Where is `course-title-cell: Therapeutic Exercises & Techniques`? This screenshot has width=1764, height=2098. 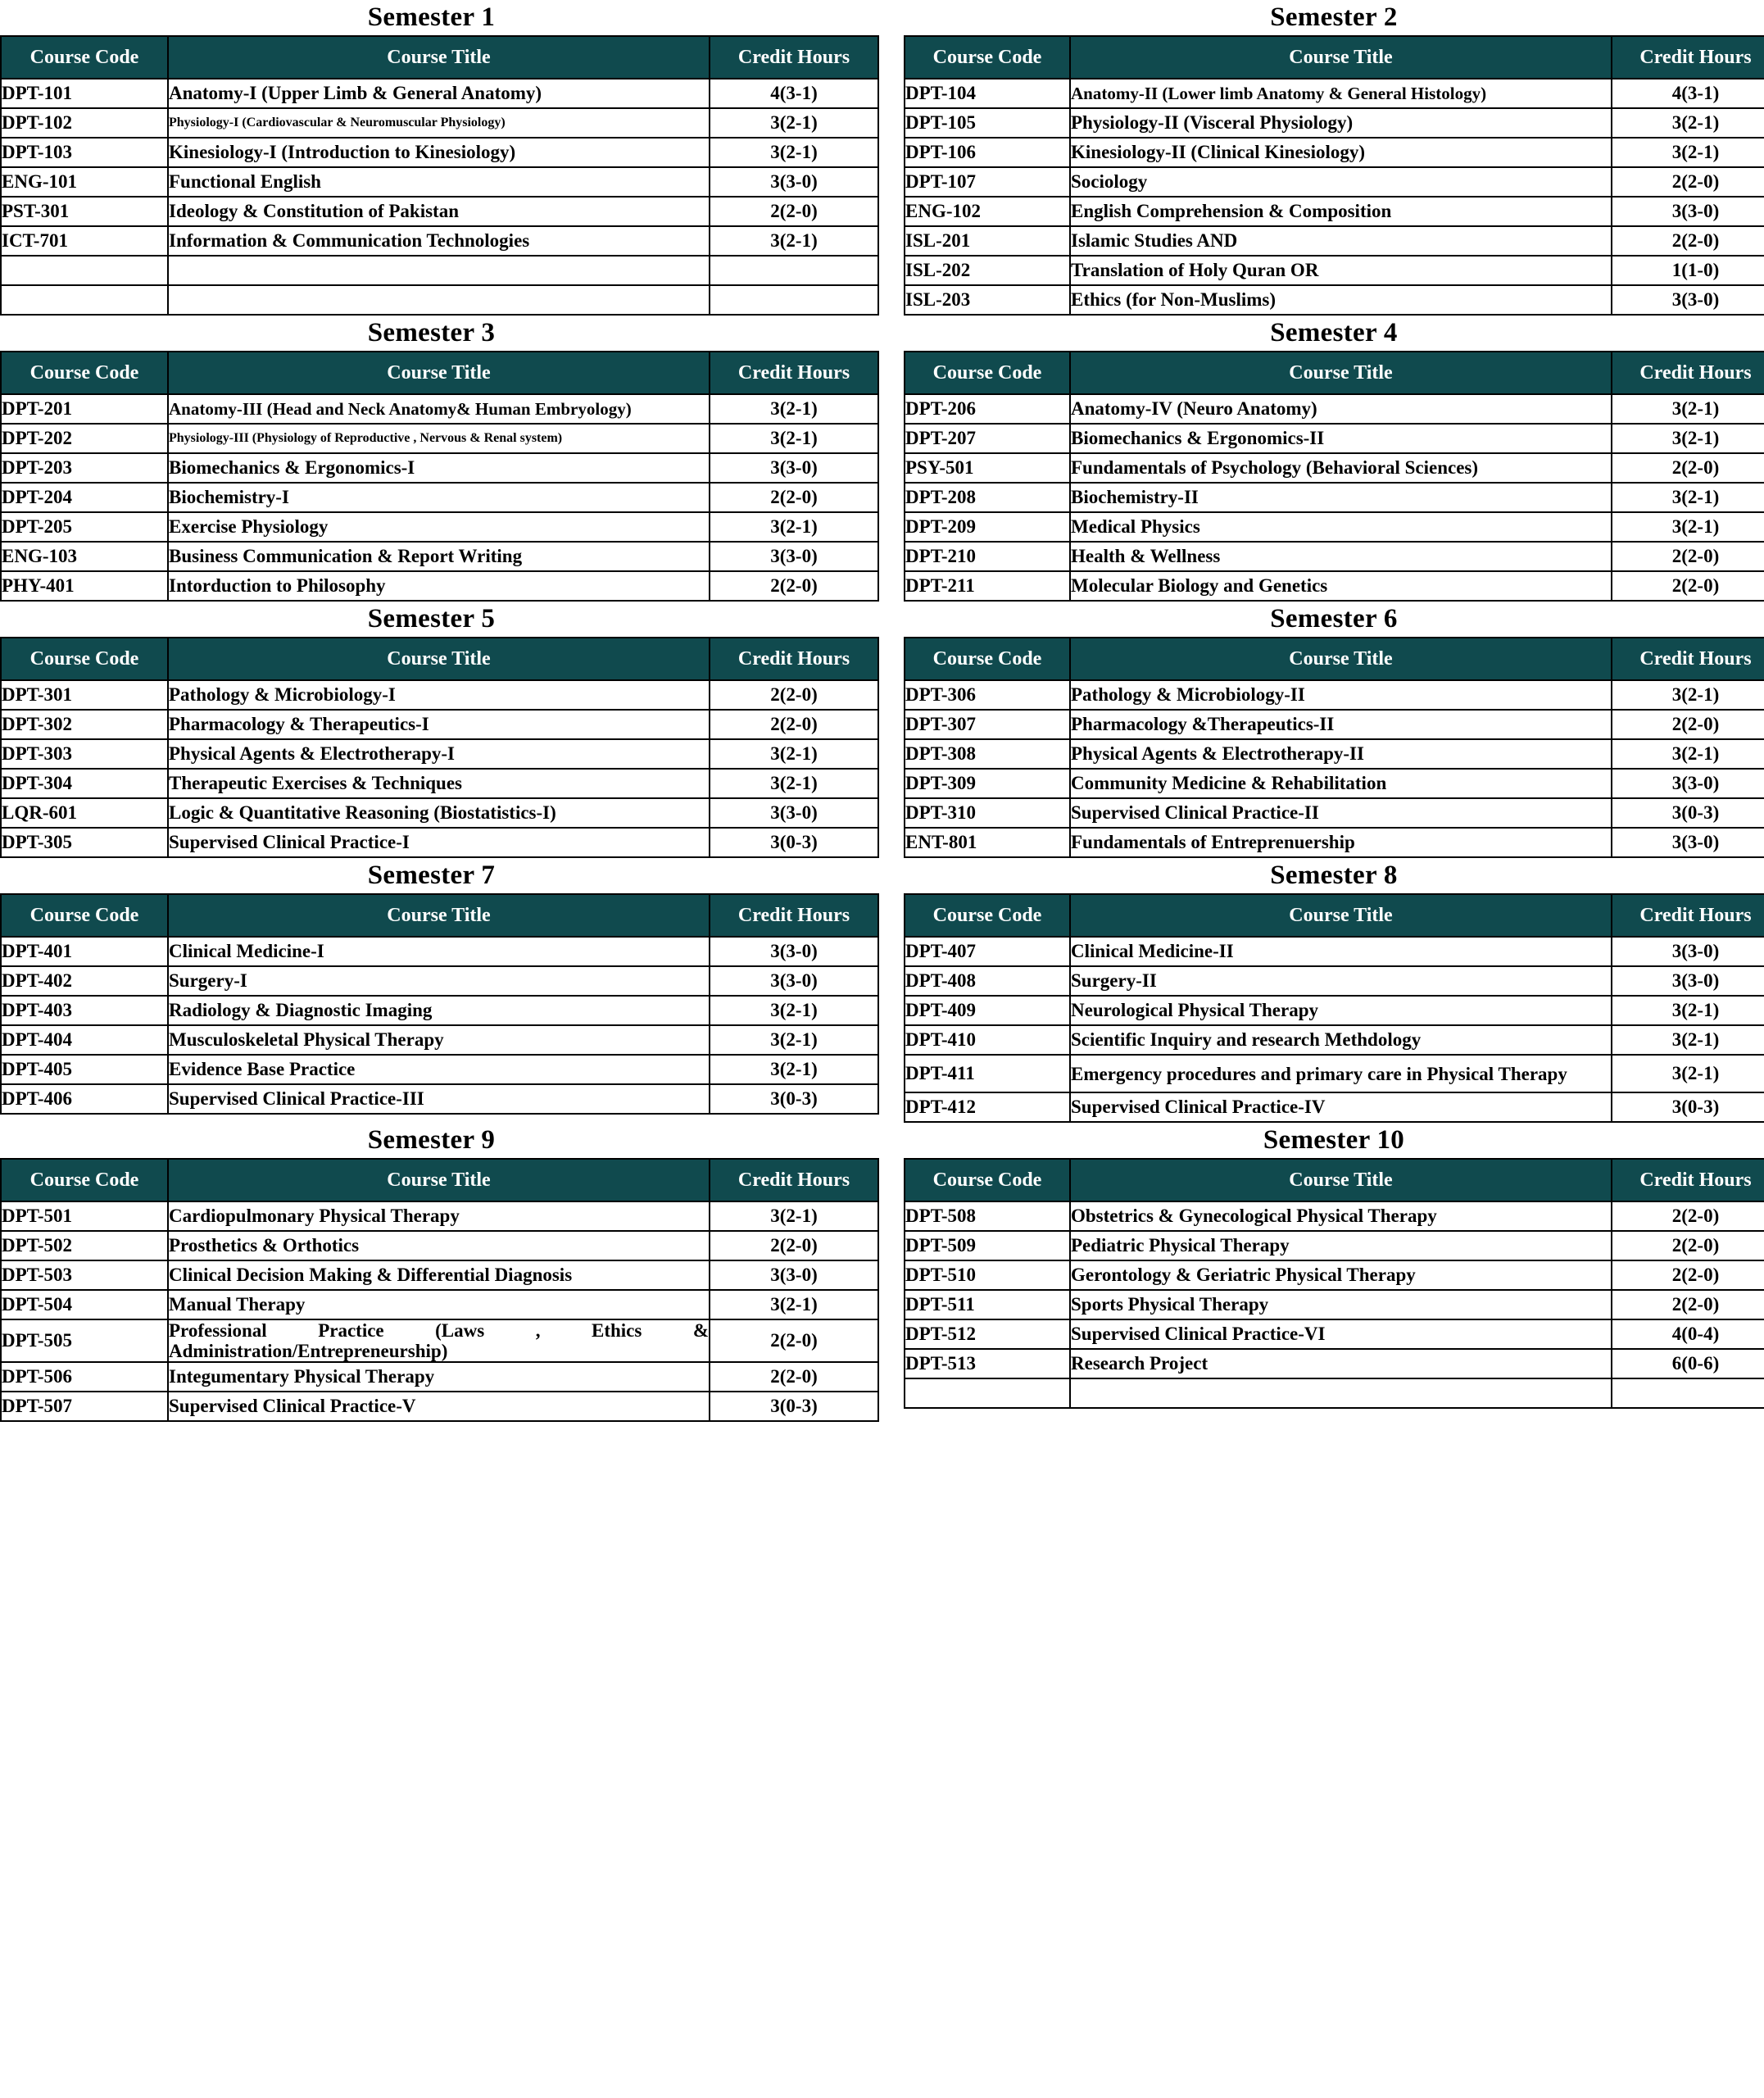 course-title-cell: Therapeutic Exercises & Techniques is located at coordinates (438, 783).